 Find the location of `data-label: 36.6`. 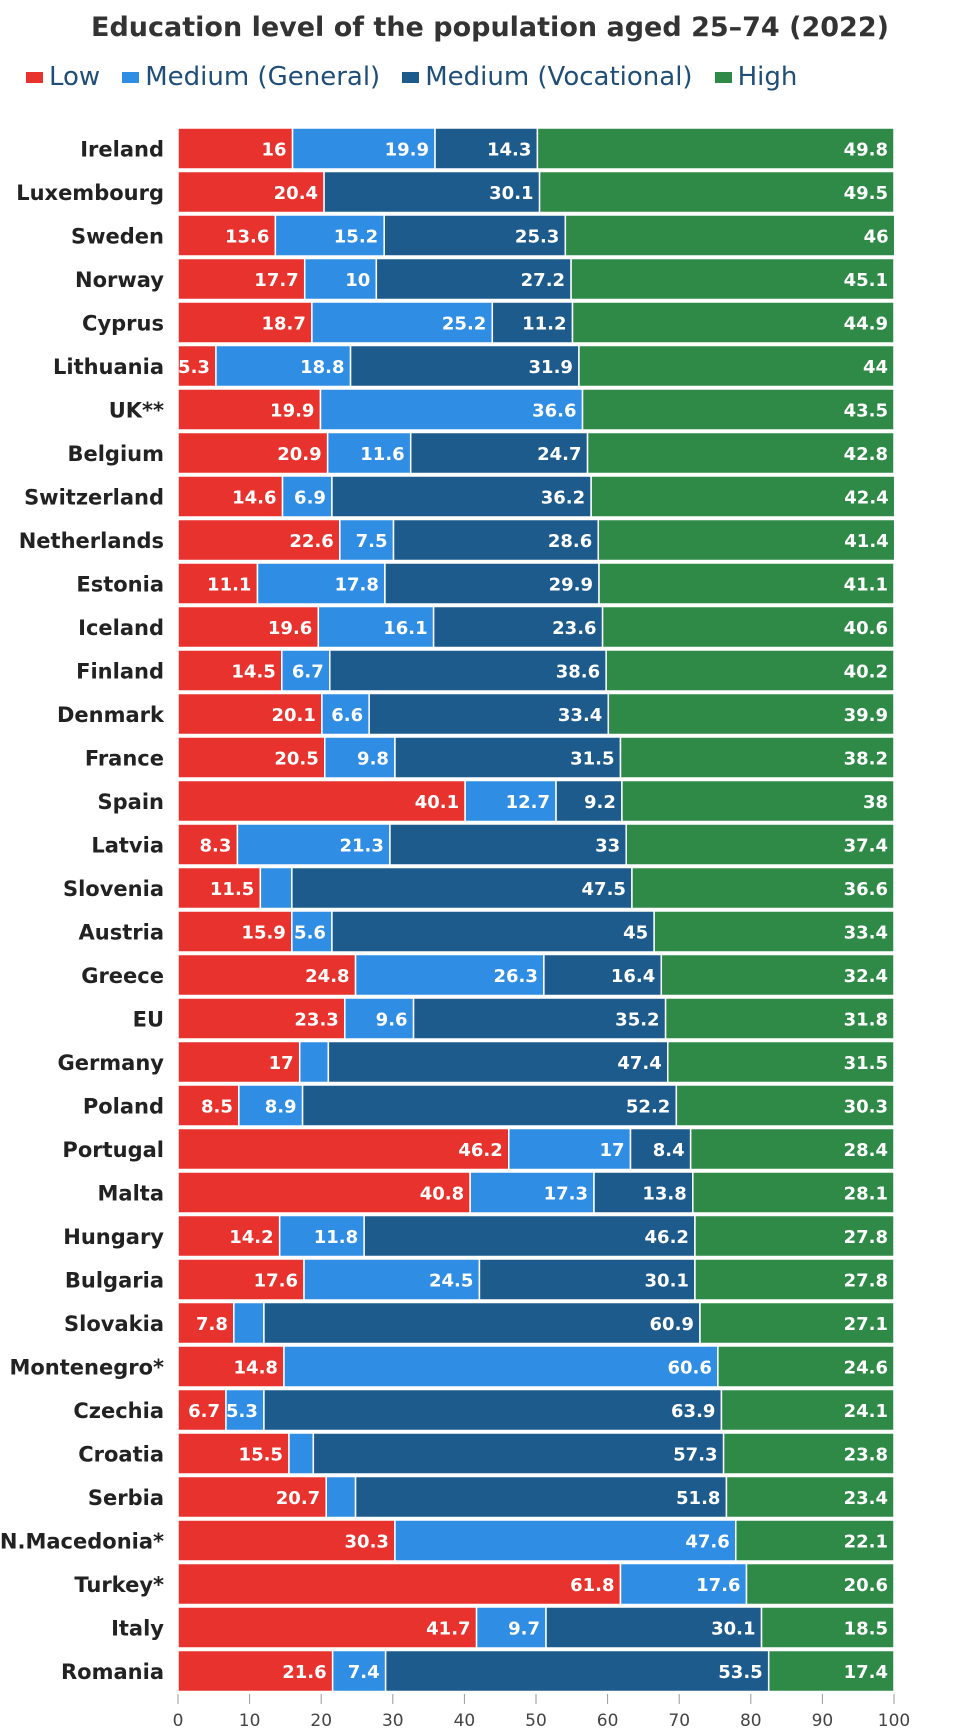

data-label: 36.6 is located at coordinates (866, 889).